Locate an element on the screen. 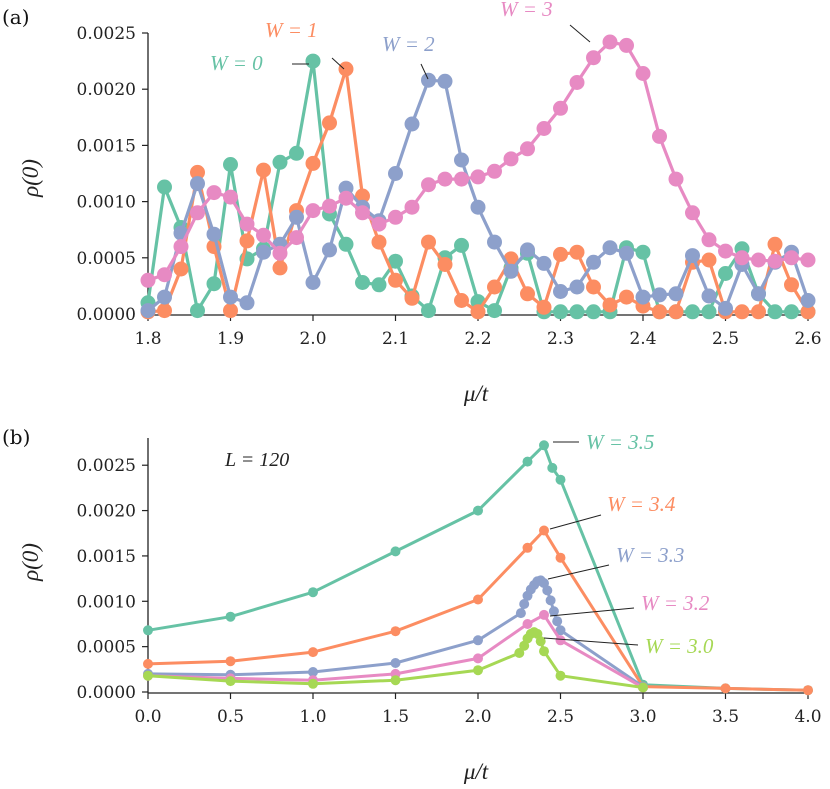  panel-b-series-labels: W = 3.5 W = 3.4 W = 3.3 W = 3.2 W = 3.0 is located at coordinates (628, 544).